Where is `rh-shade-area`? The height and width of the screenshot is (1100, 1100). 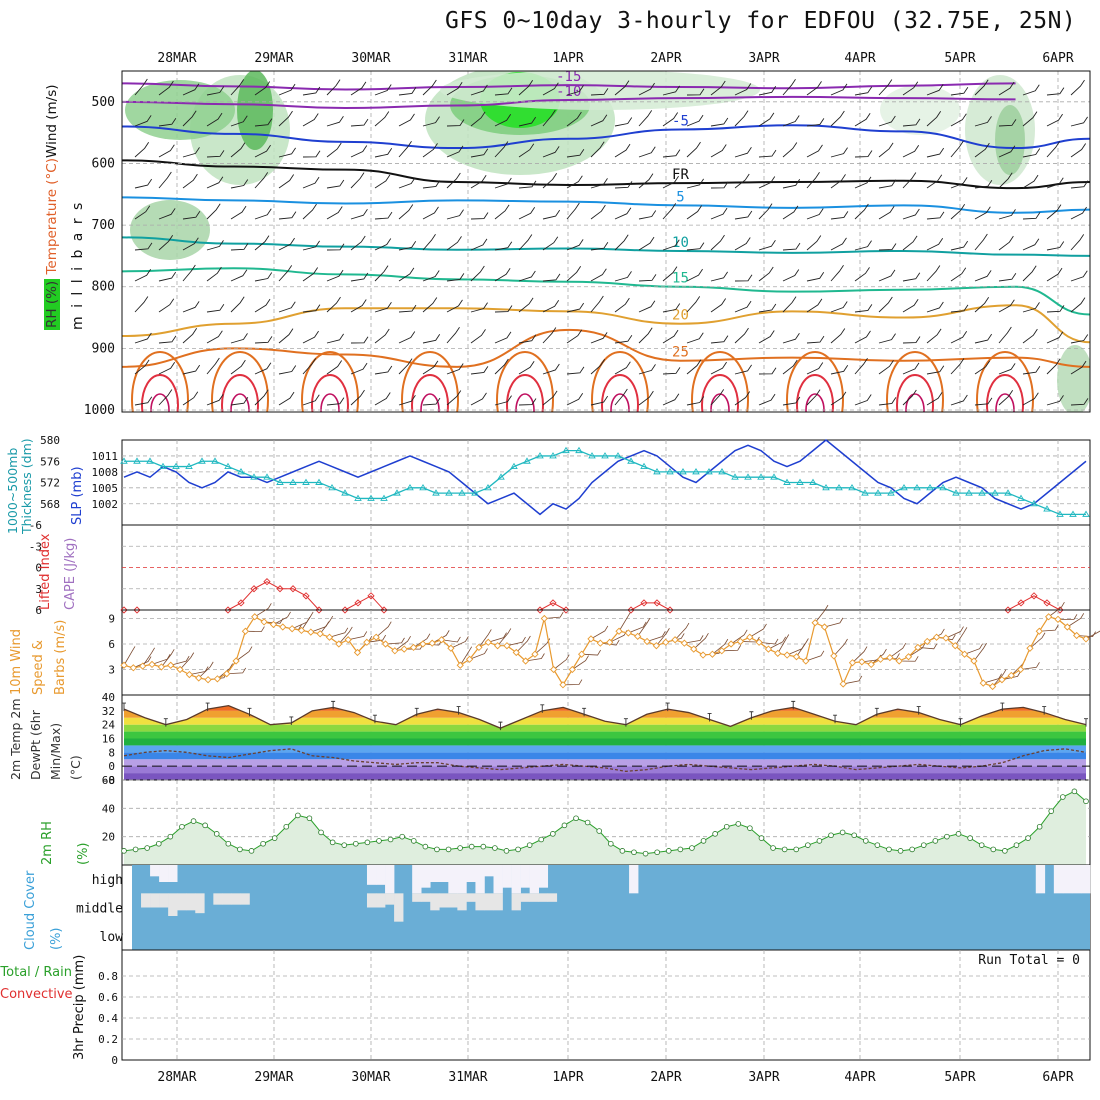
rh-shade-area is located at coordinates (600, 90).